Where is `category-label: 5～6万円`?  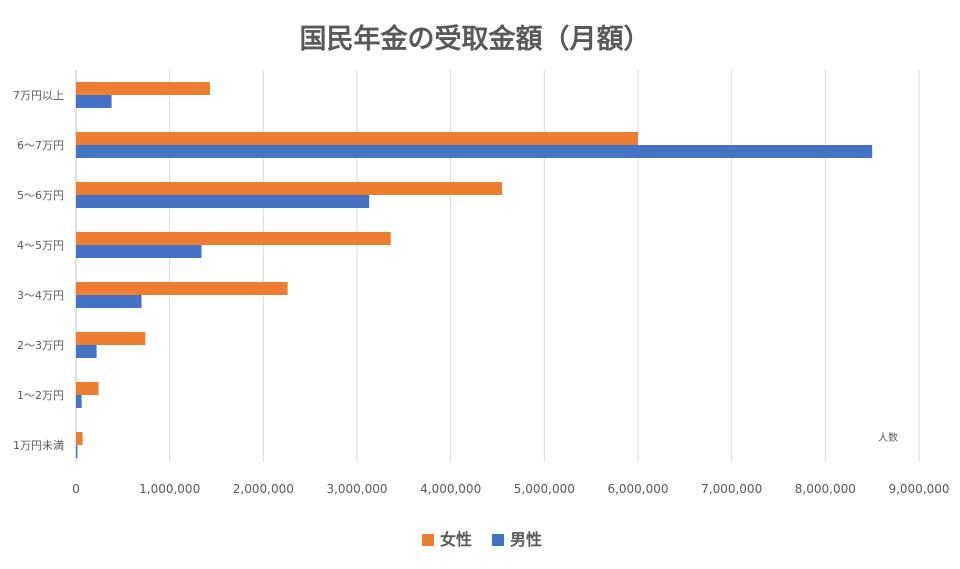
category-label: 5～6万円 is located at coordinates (40, 195).